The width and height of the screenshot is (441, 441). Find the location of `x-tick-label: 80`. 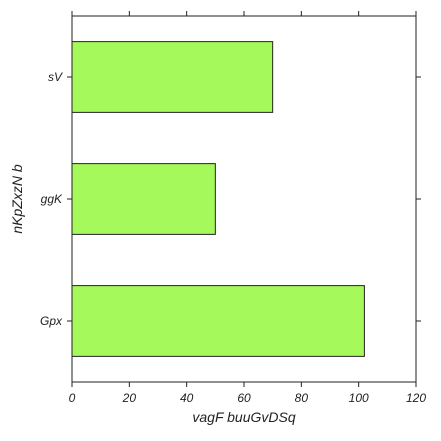

x-tick-label: 80 is located at coordinates (302, 398).